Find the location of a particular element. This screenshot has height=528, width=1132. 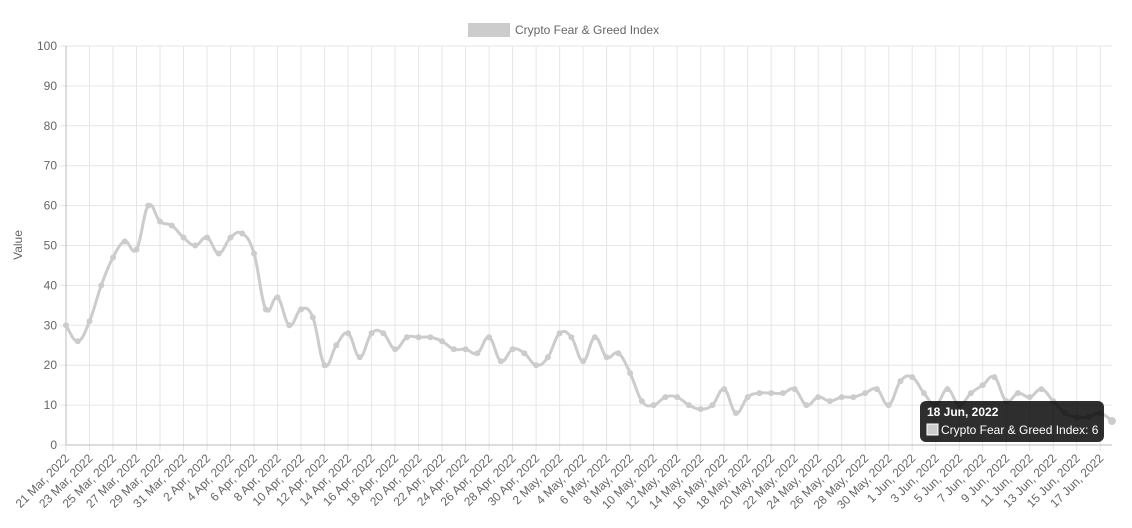

tooltip: 18 Jun, 2022 Crypto Fear & Greed Index: 6 is located at coordinates (1012, 421).